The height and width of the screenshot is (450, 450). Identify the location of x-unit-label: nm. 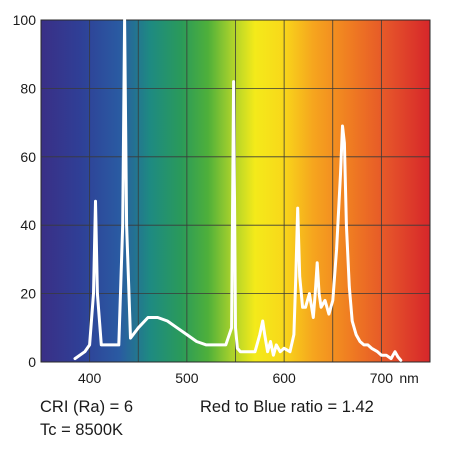
(408, 378).